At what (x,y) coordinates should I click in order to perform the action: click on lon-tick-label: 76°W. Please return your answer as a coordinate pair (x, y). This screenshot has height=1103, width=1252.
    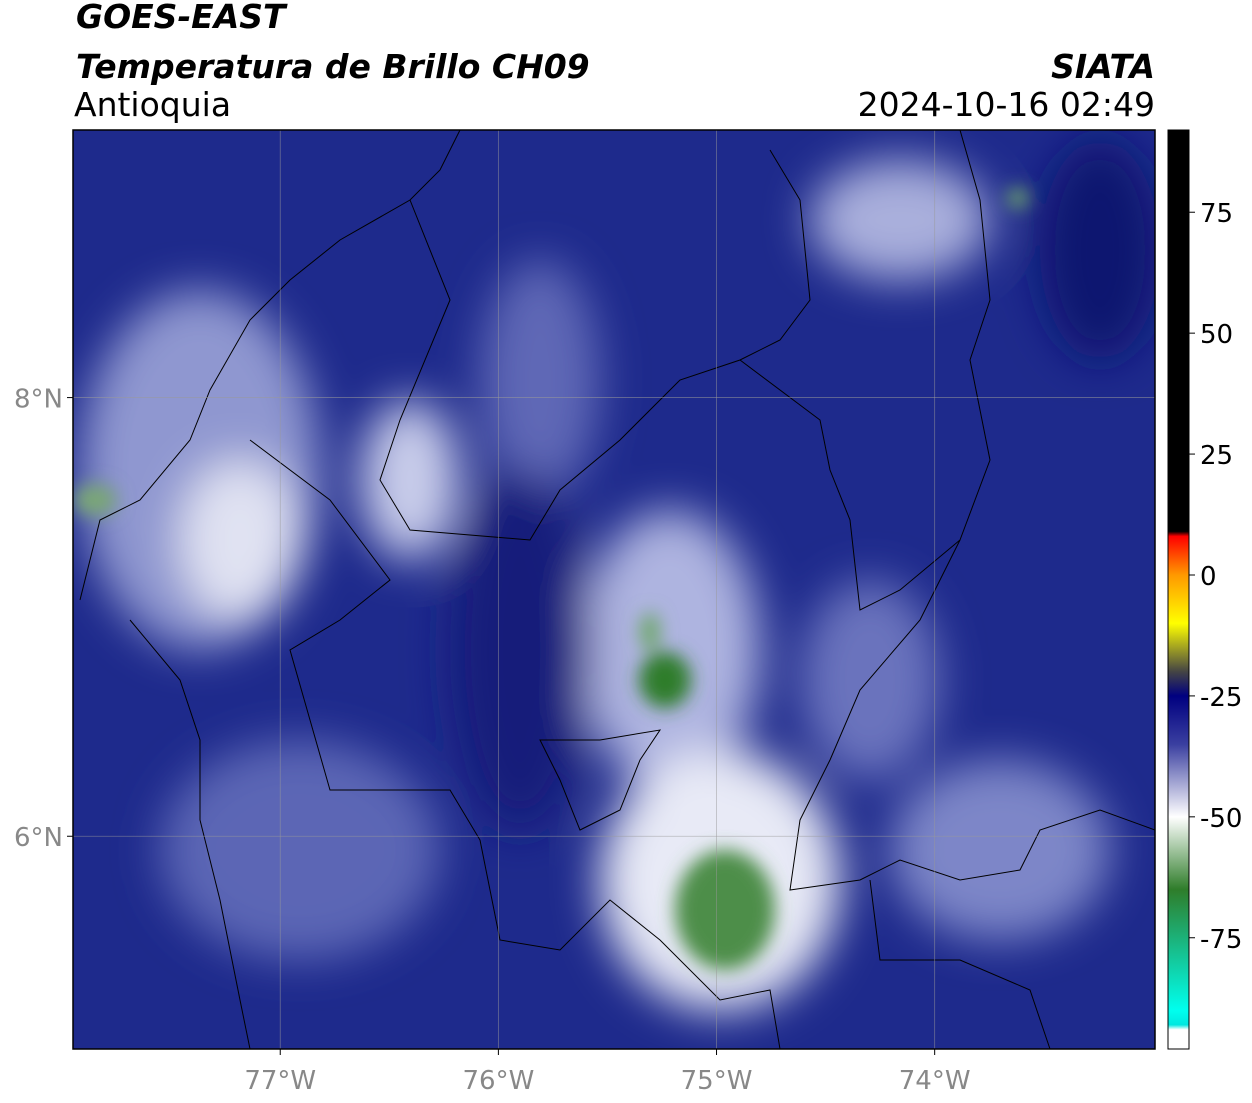
    Looking at the image, I should click on (498, 1081).